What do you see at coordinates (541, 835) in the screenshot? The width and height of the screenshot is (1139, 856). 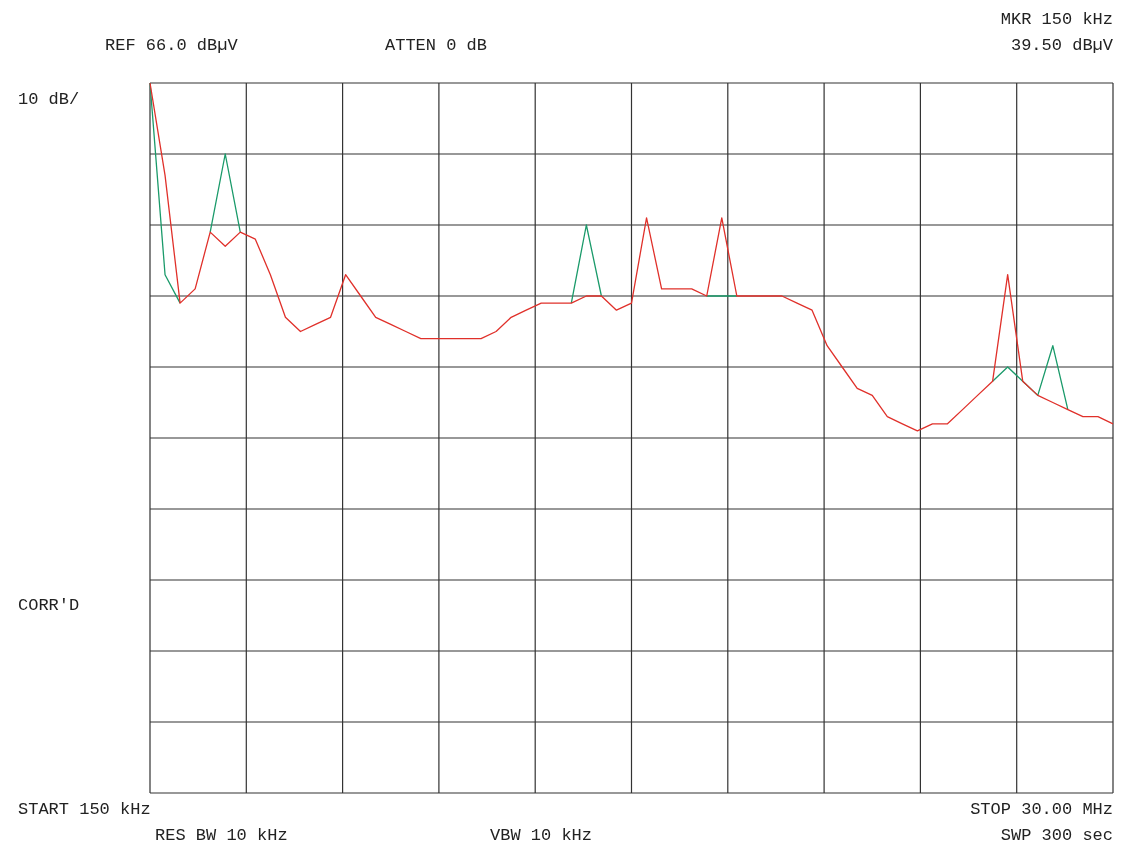 I see `text: VBW 10 kHz` at bounding box center [541, 835].